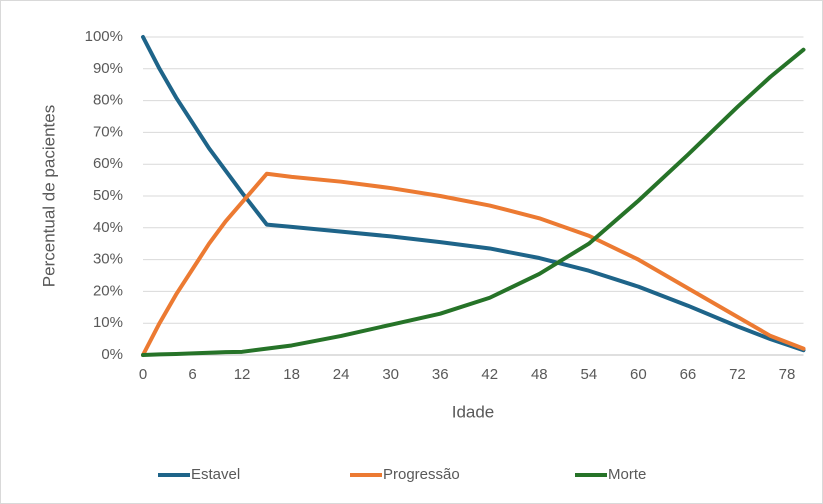 This screenshot has height=504, width=823. What do you see at coordinates (215, 474) in the screenshot?
I see `legend-label: Estavel` at bounding box center [215, 474].